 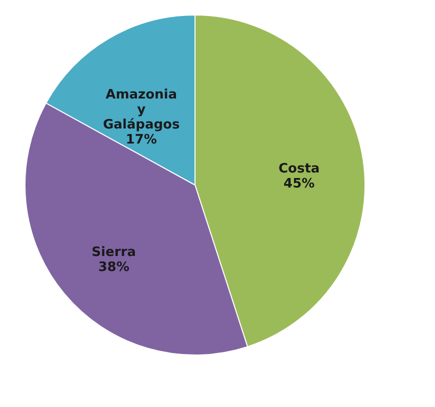 I want to click on slice-label: Amazonia y Galápagos, so click(x=141, y=109).